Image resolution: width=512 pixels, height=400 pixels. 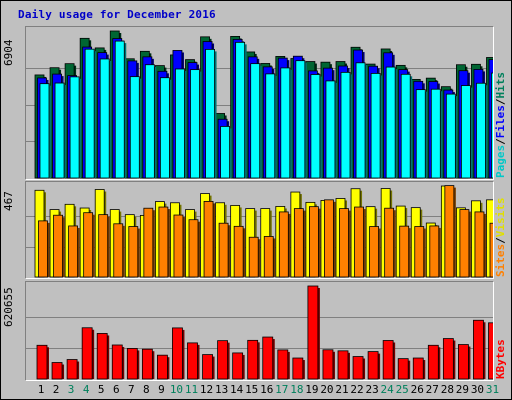 I want to click on day-label: 3, so click(x=71, y=389).